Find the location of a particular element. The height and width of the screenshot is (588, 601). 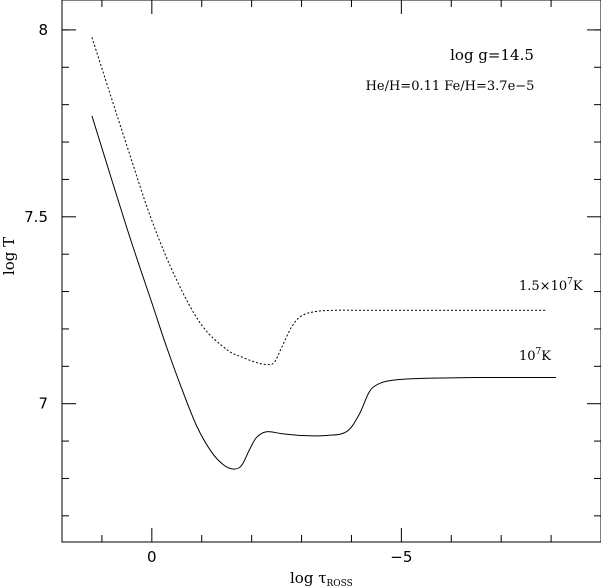

y-tick-label: 7.5 is located at coordinates (36, 217).